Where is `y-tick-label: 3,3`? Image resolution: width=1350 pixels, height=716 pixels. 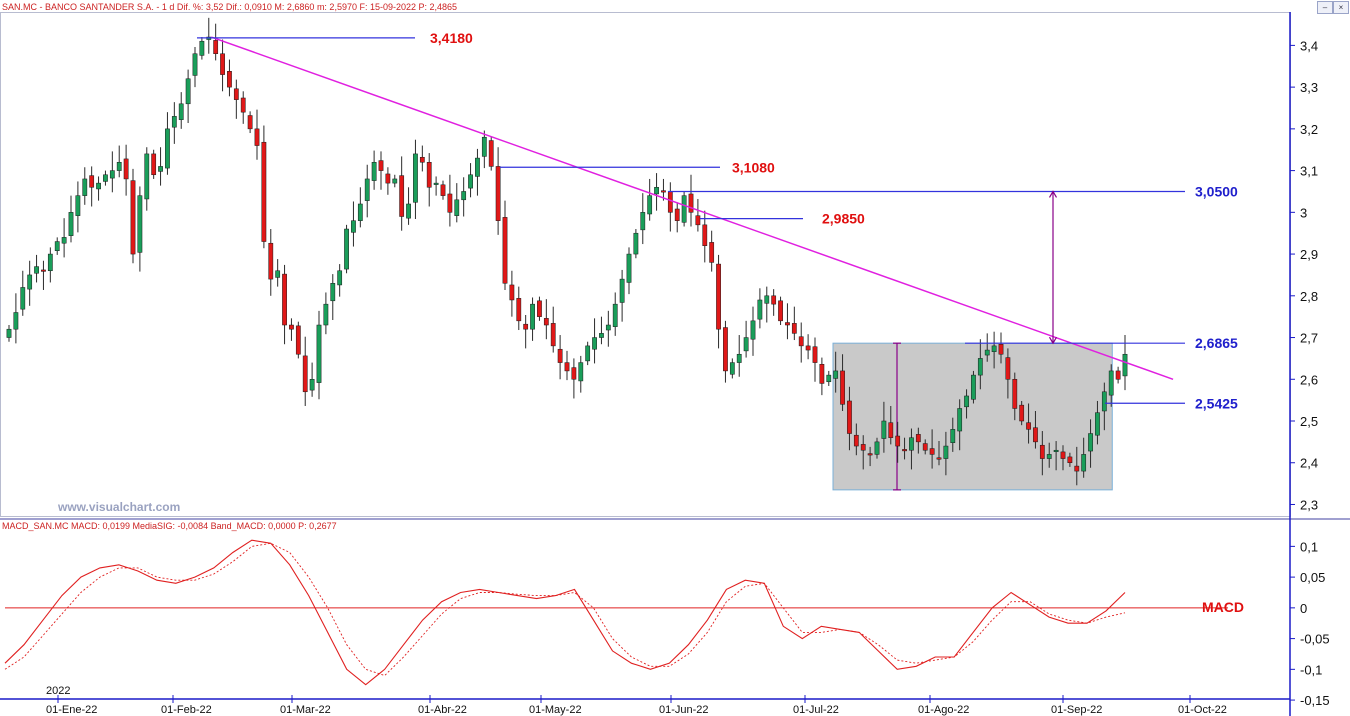 y-tick-label: 3,3 is located at coordinates (1309, 87).